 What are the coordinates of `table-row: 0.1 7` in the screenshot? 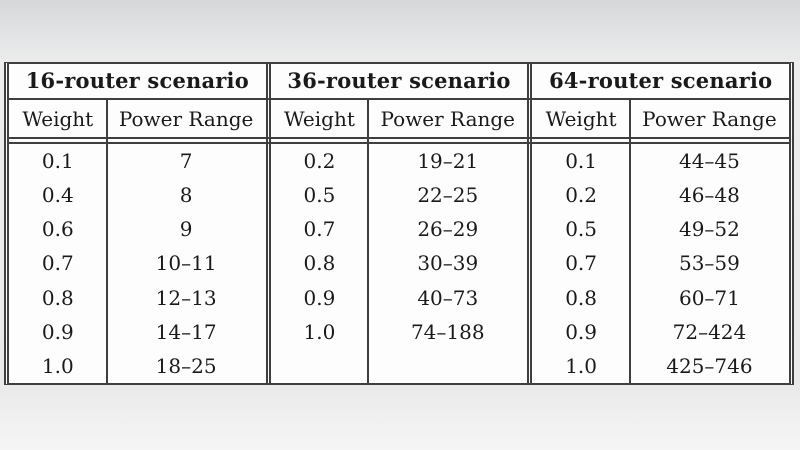 It's located at (137, 161).